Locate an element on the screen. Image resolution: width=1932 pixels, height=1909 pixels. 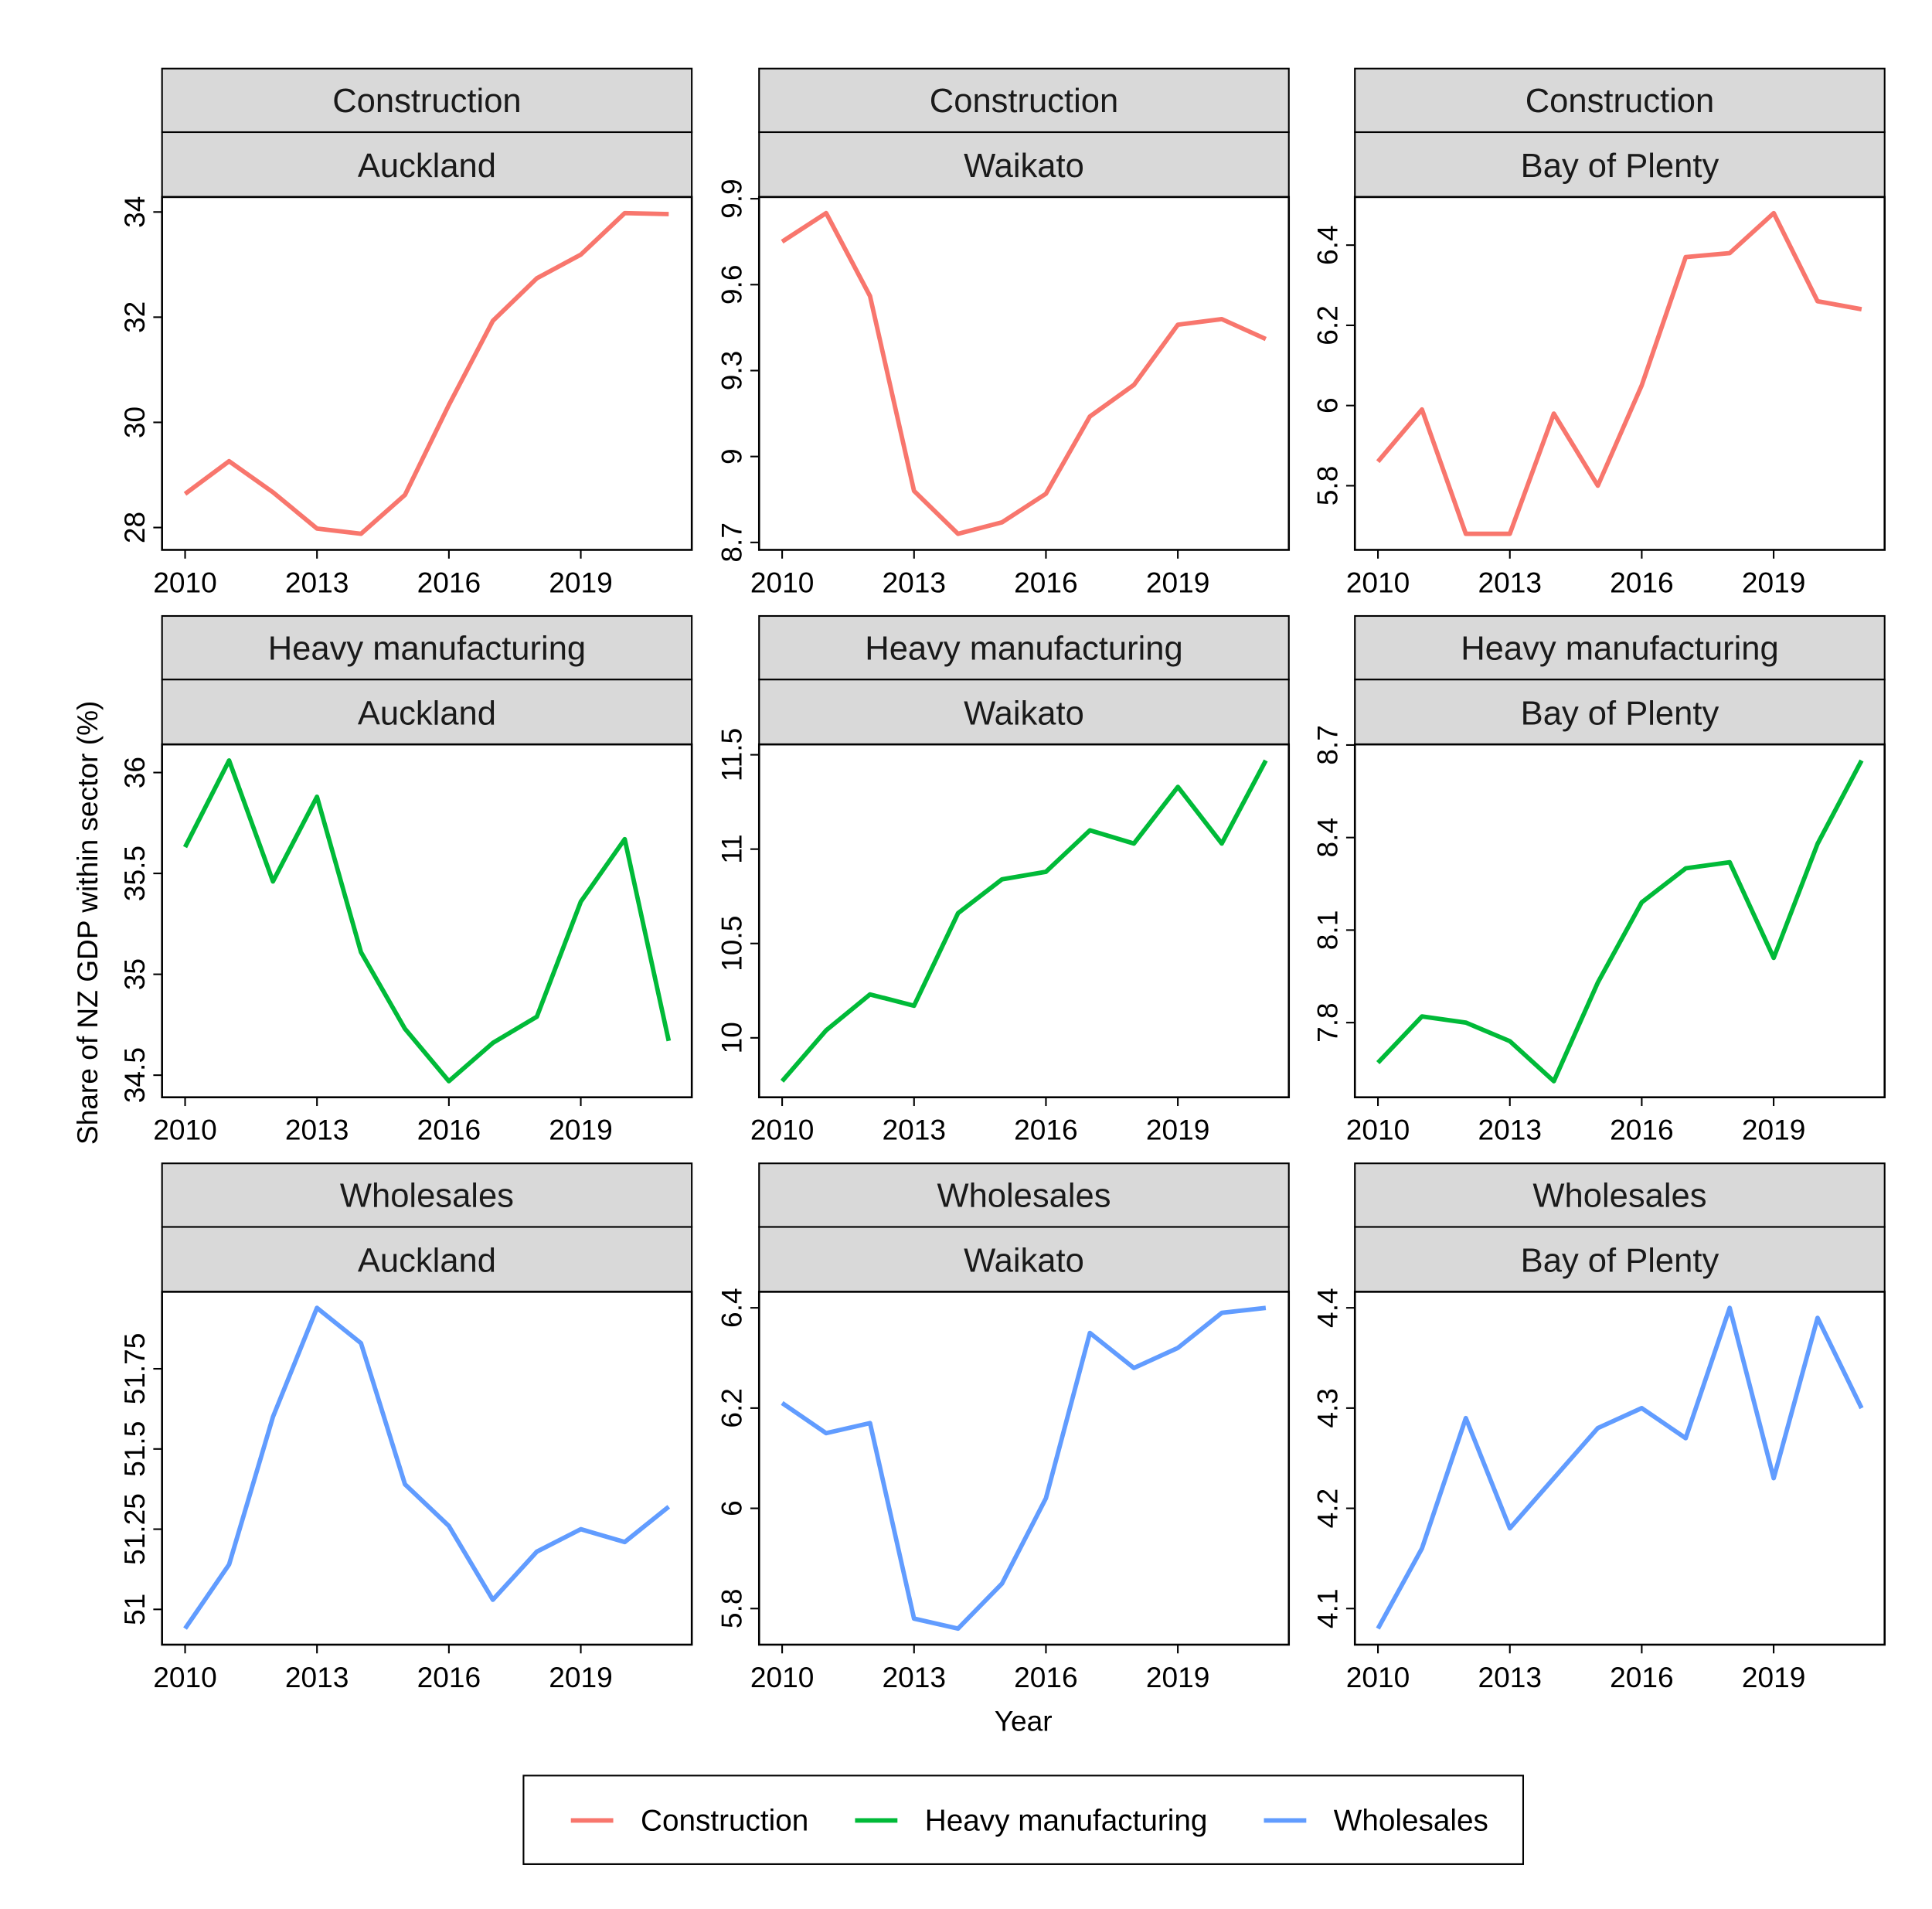
y-tick-label: 28 is located at coordinates (135, 527).